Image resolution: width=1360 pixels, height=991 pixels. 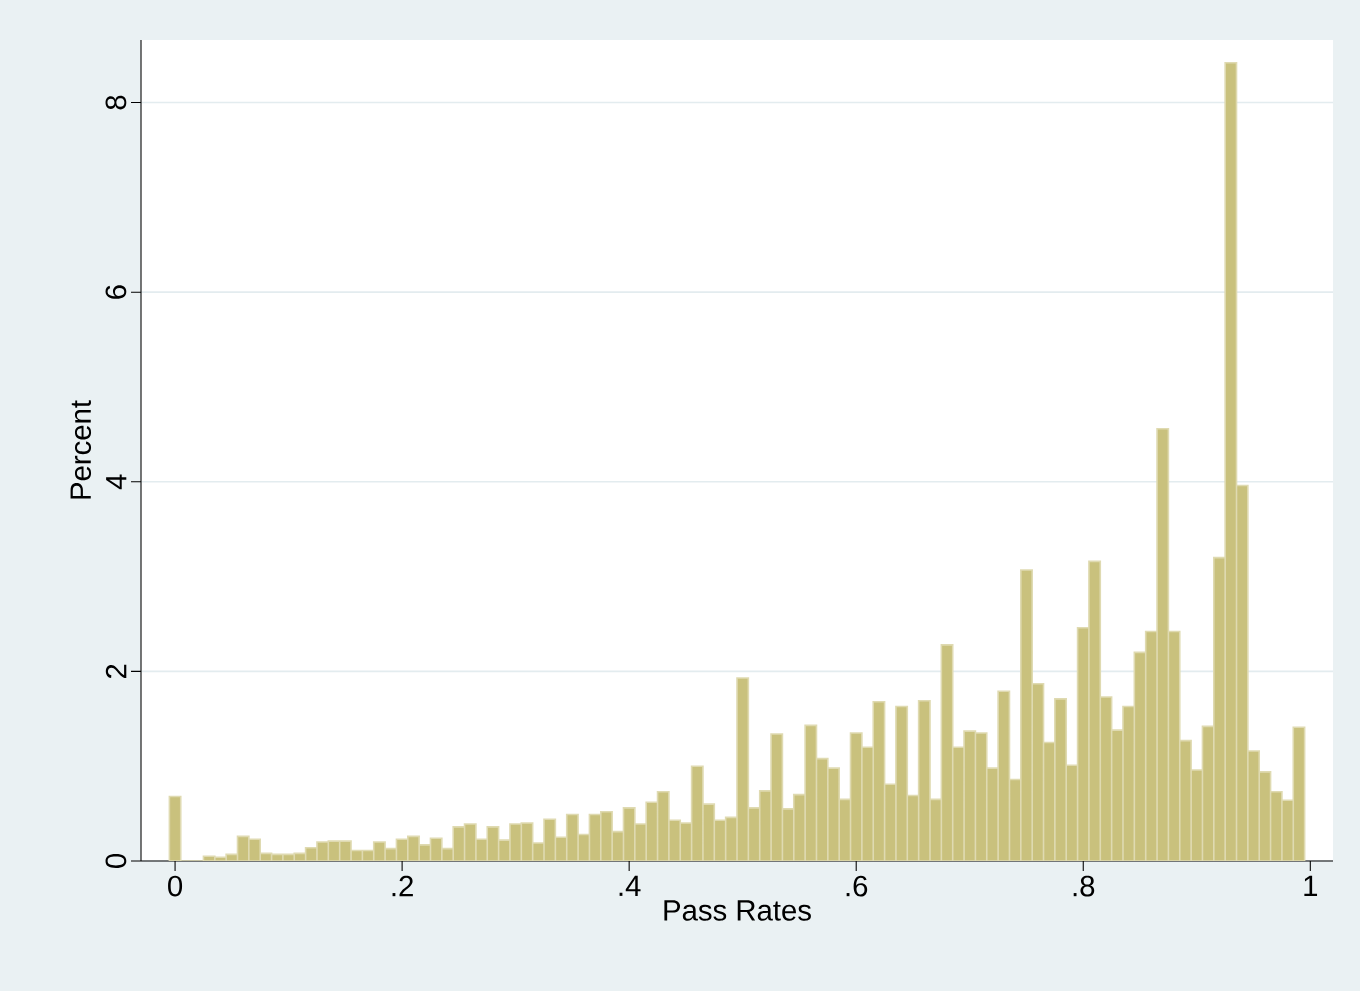 What do you see at coordinates (81, 449) in the screenshot?
I see `y-axis-title: Percent` at bounding box center [81, 449].